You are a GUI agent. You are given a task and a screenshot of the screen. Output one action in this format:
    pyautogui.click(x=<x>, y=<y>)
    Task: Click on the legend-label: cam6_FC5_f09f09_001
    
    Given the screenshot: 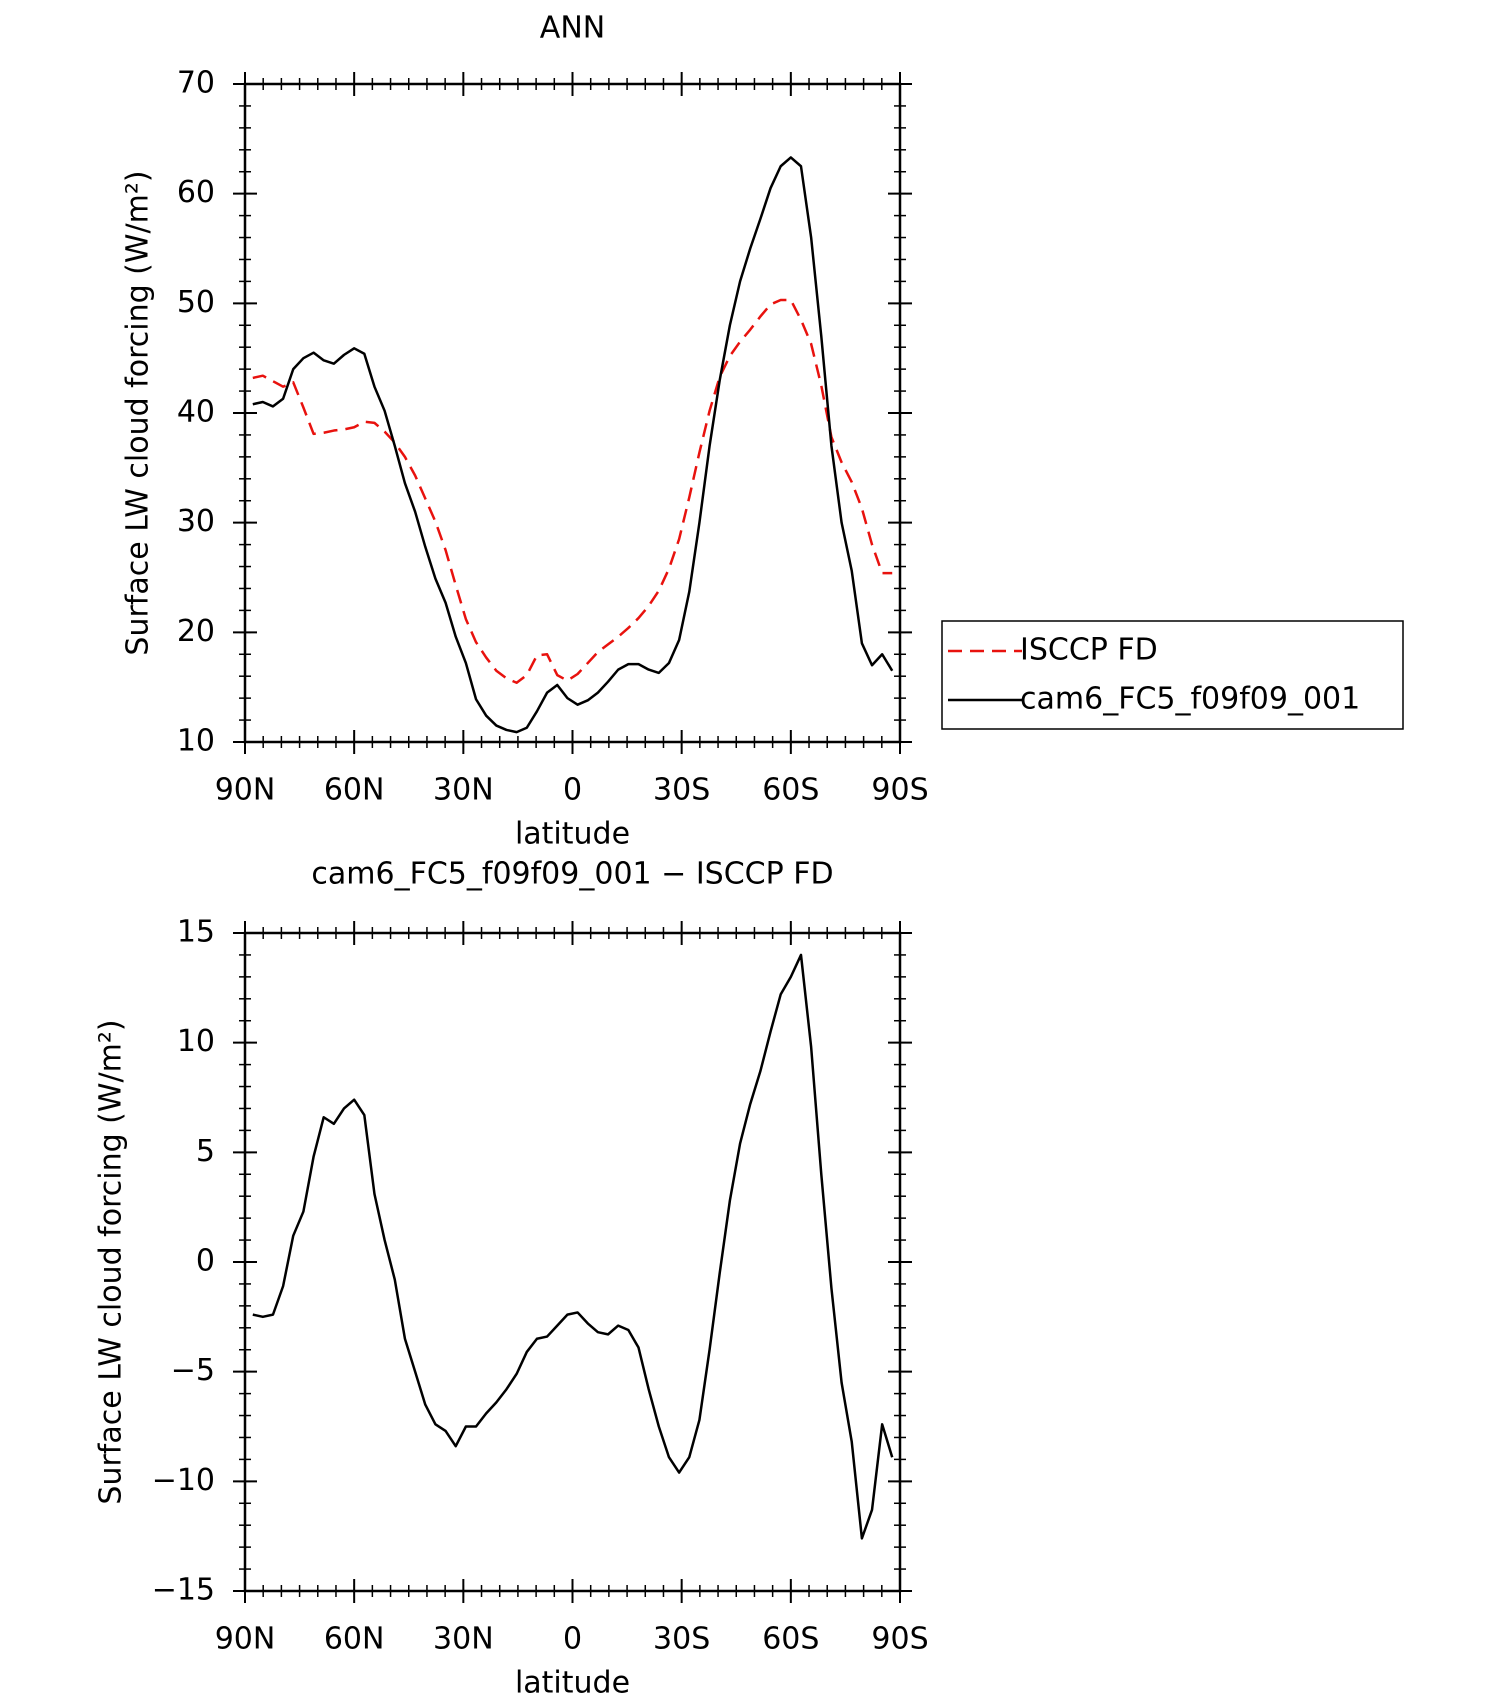 What is the action you would take?
    pyautogui.click(x=1190, y=699)
    